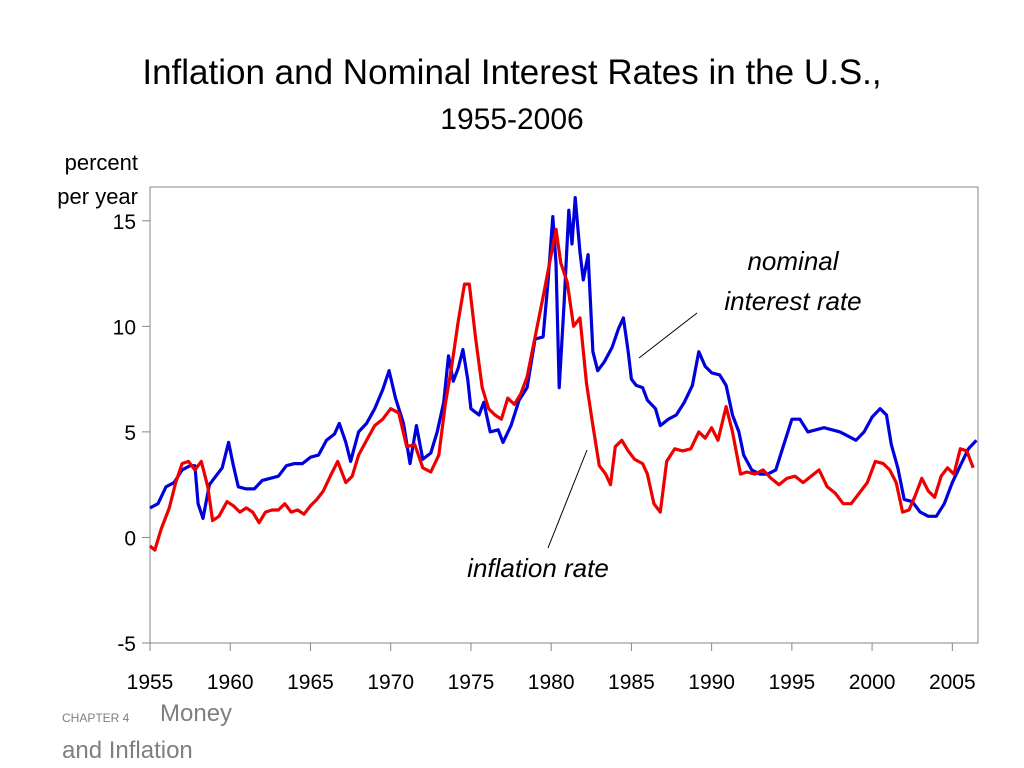 The height and width of the screenshot is (768, 1024). I want to click on y-axis-label-line1: percent, so click(101, 162).